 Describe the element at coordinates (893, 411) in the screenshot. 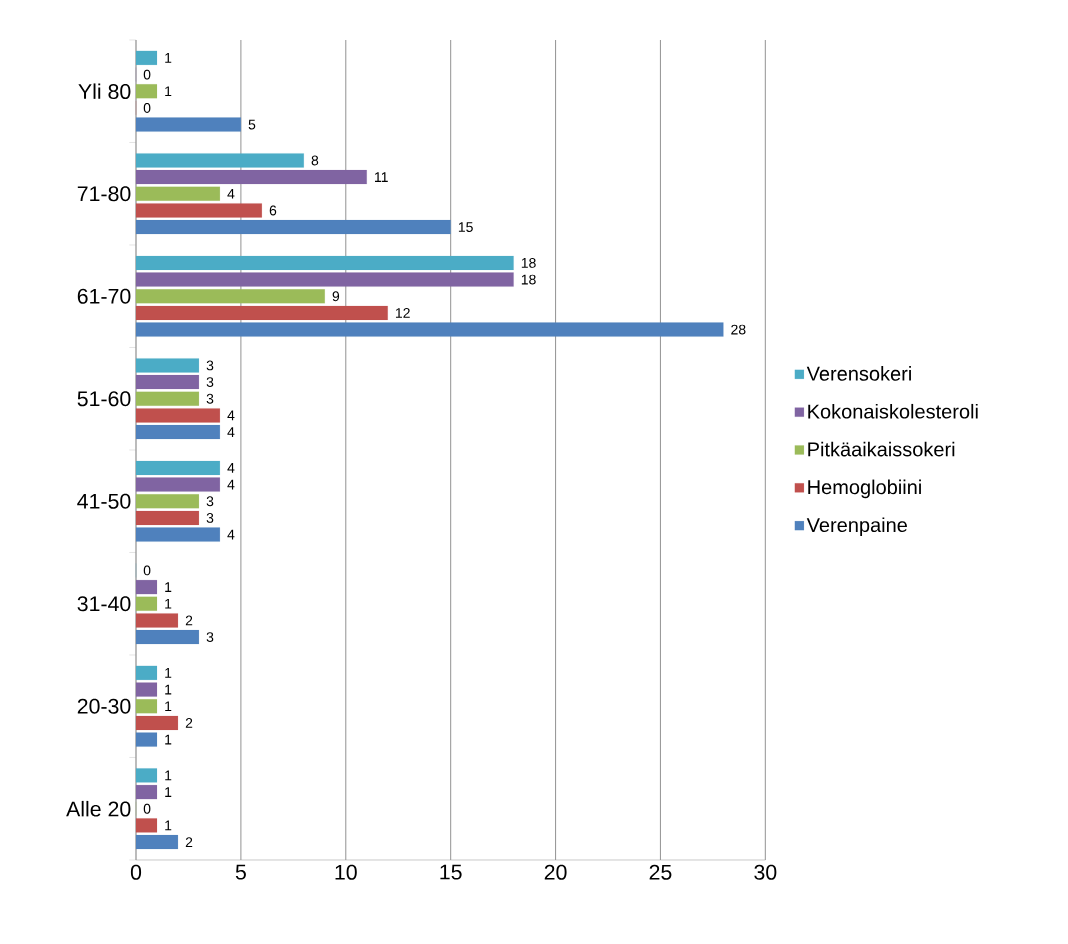

I see `legend-label: Kokonaiskolesteroli` at that location.